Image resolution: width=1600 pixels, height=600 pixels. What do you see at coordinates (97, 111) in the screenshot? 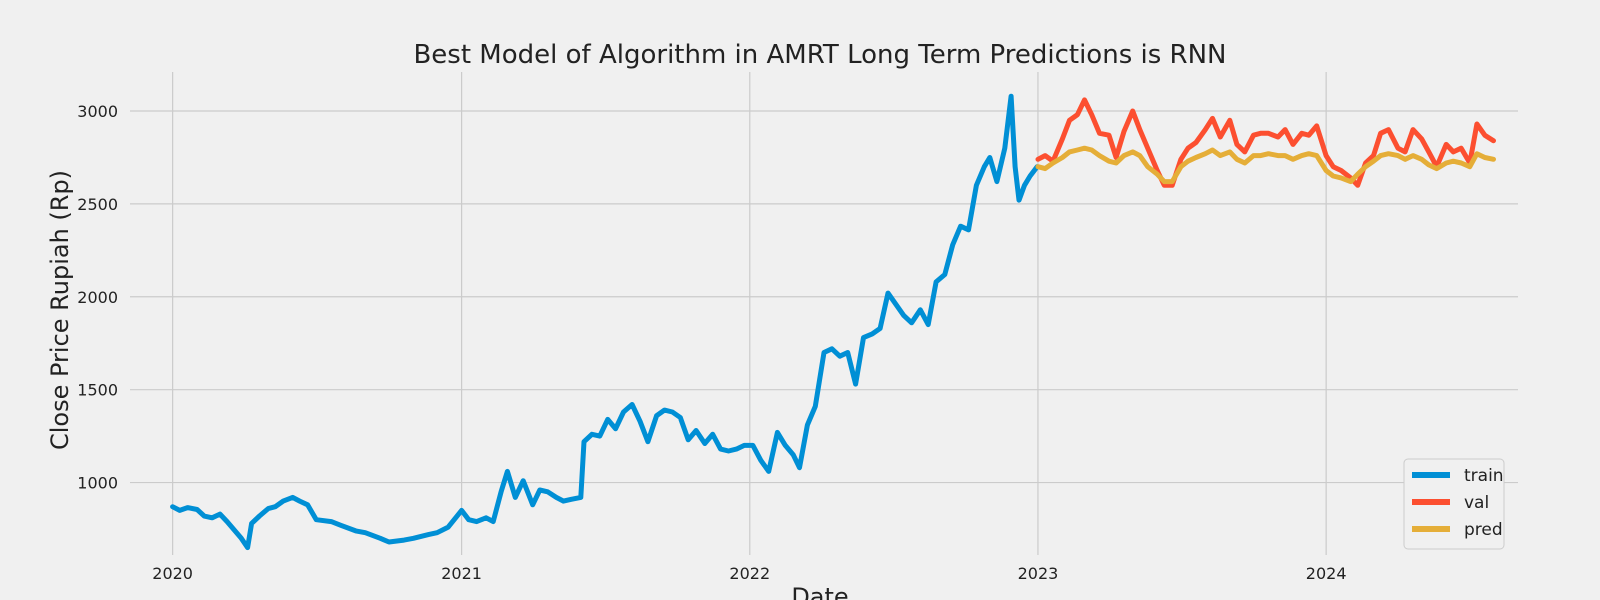
I see `y-tick-label: 3000` at bounding box center [97, 111].